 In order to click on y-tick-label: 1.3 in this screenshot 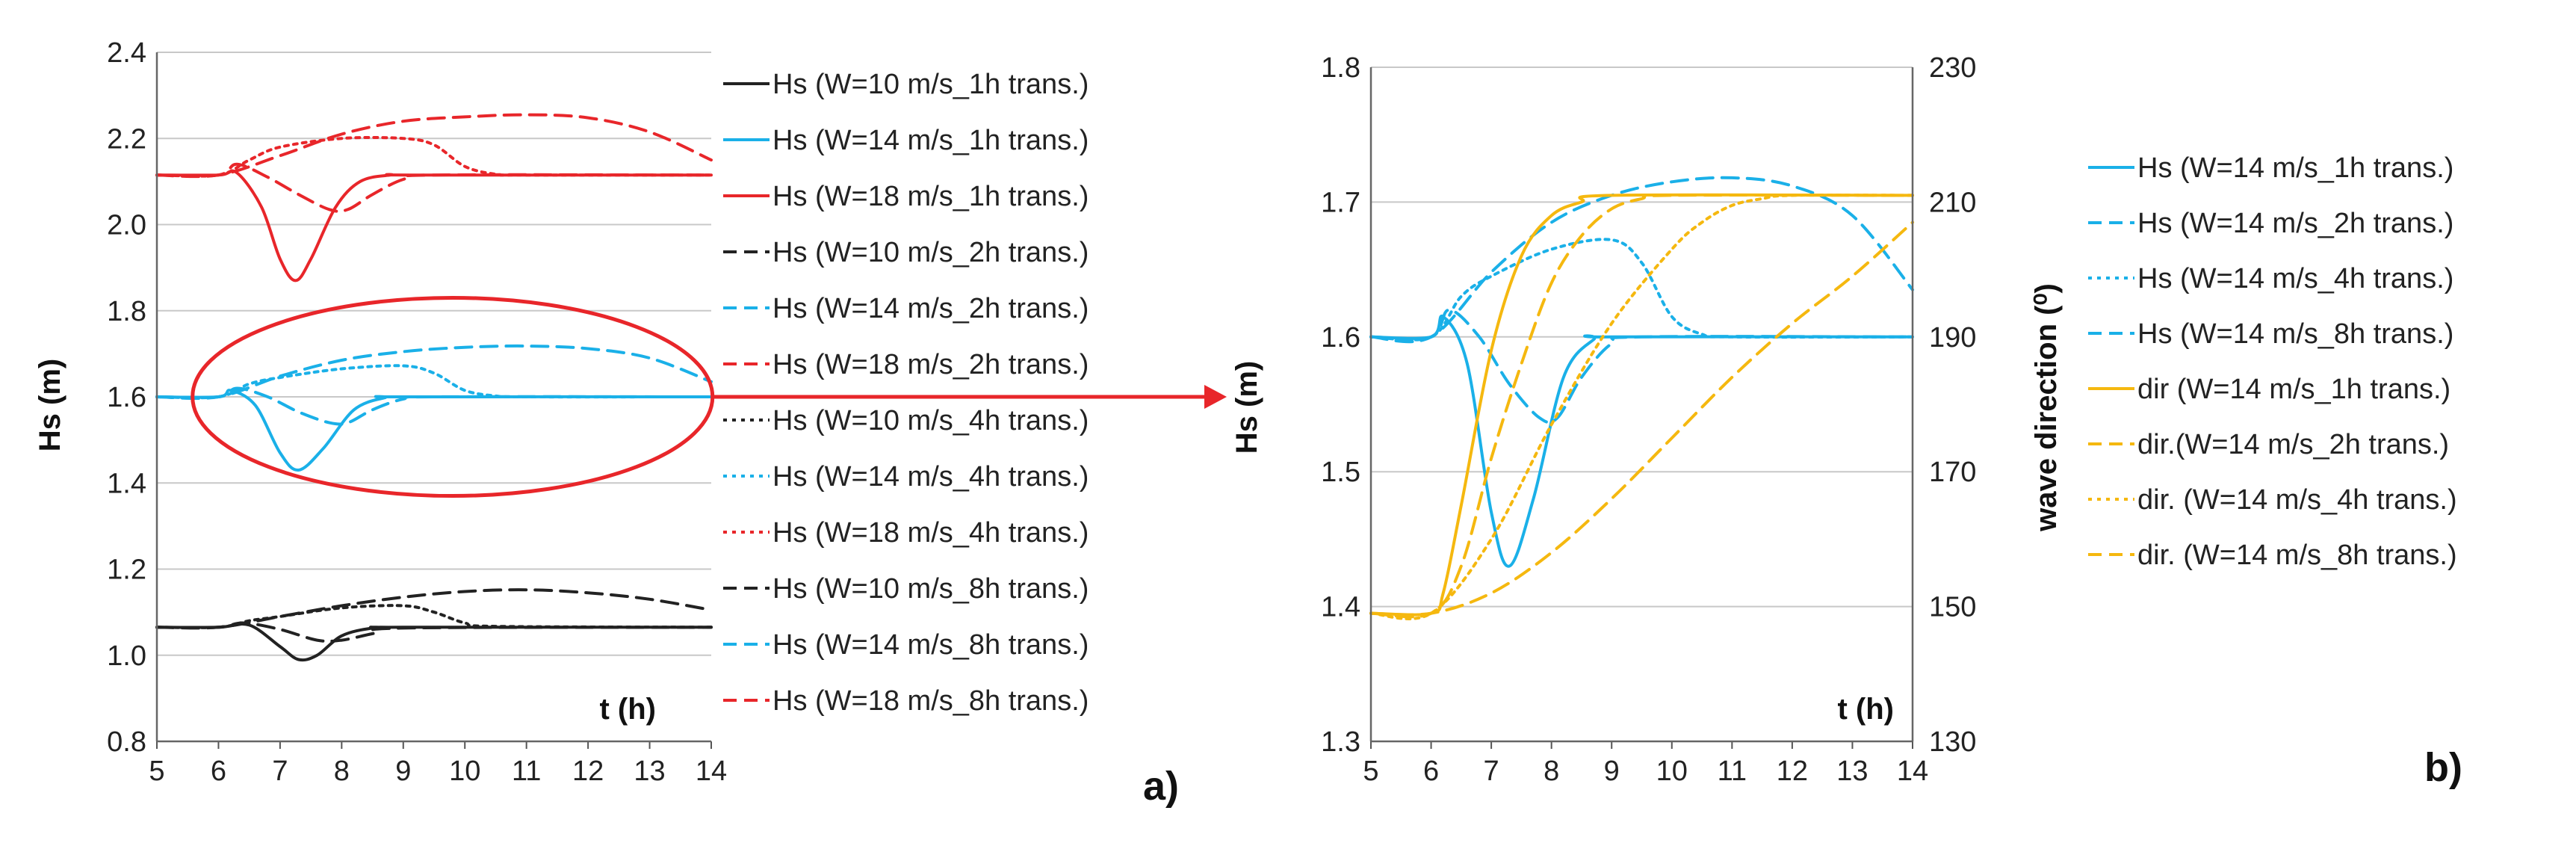, I will do `click(1340, 742)`.